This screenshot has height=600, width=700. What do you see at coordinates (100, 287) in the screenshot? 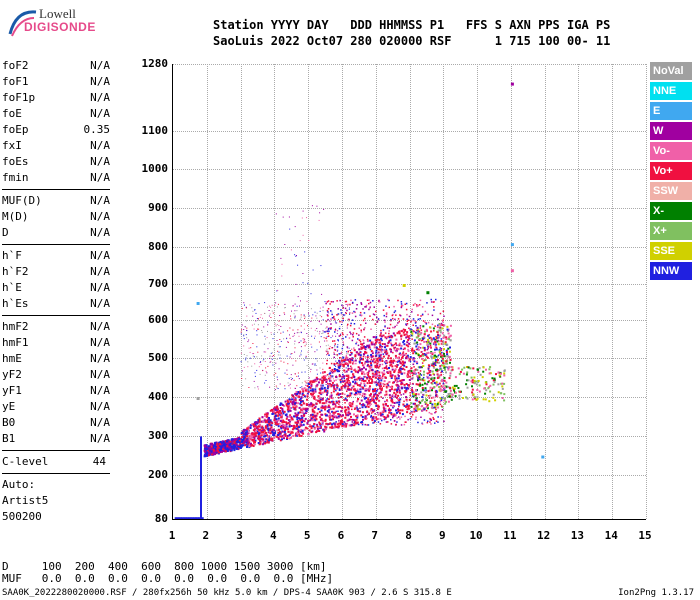
I see `param-value: N/A` at bounding box center [100, 287].